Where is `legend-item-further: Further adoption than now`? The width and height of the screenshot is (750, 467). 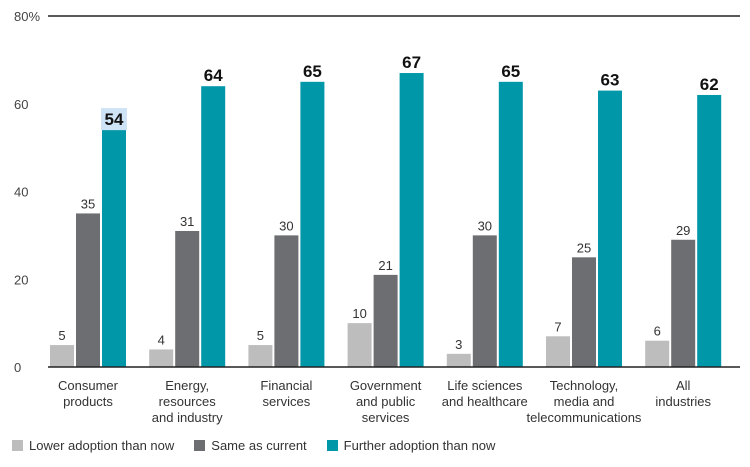
legend-item-further: Further adoption than now is located at coordinates (411, 445).